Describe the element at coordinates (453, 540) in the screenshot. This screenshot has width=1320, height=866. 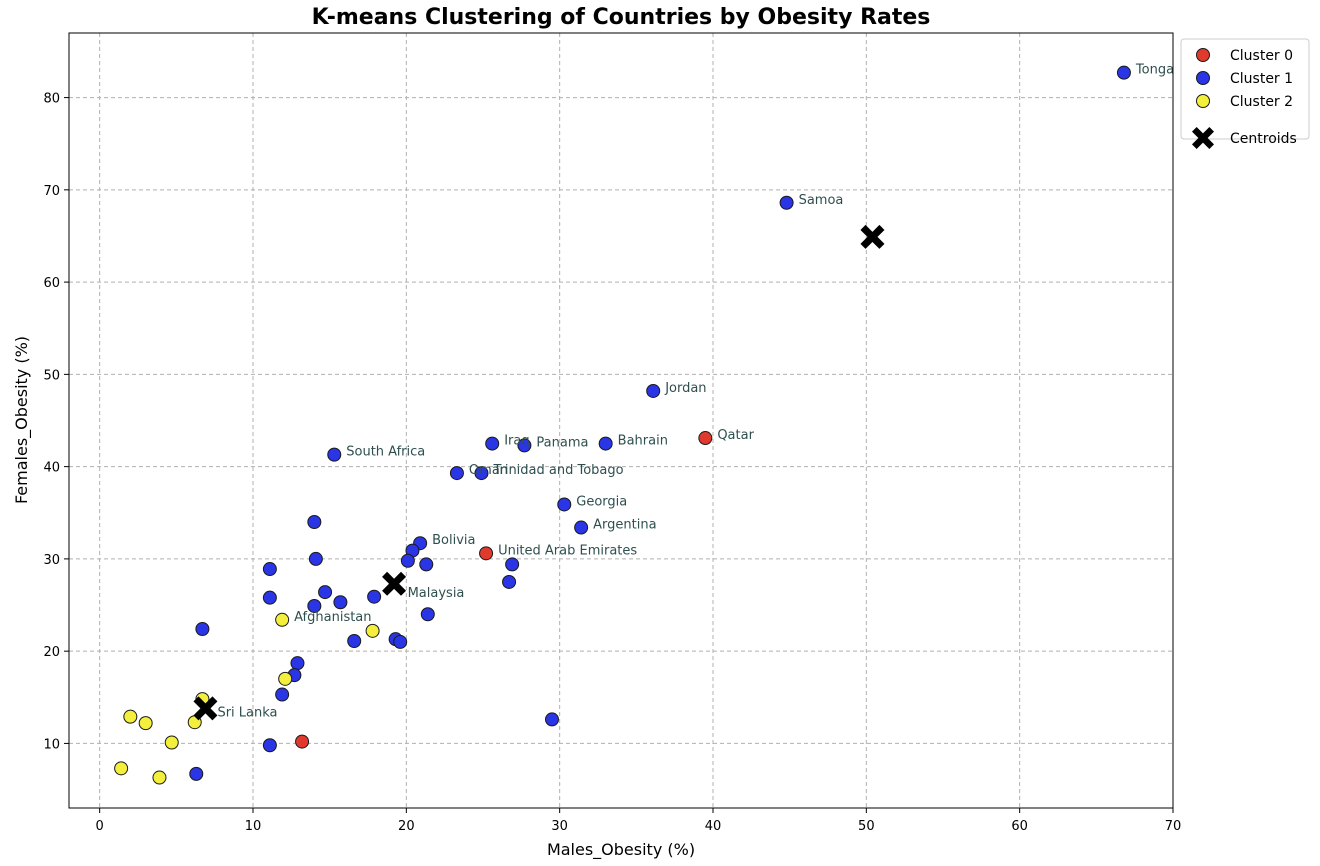
I see `country-label: Bolivia` at that location.